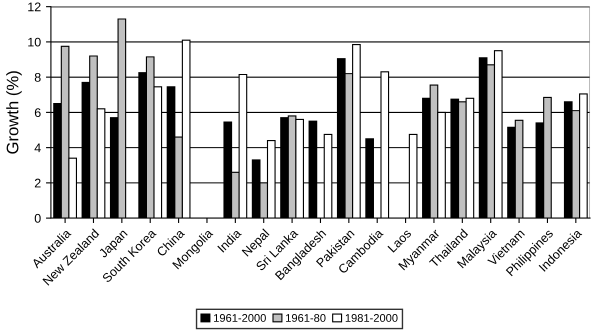  What do you see at coordinates (37, 183) in the screenshot?
I see `y-tick-label: 2` at bounding box center [37, 183].